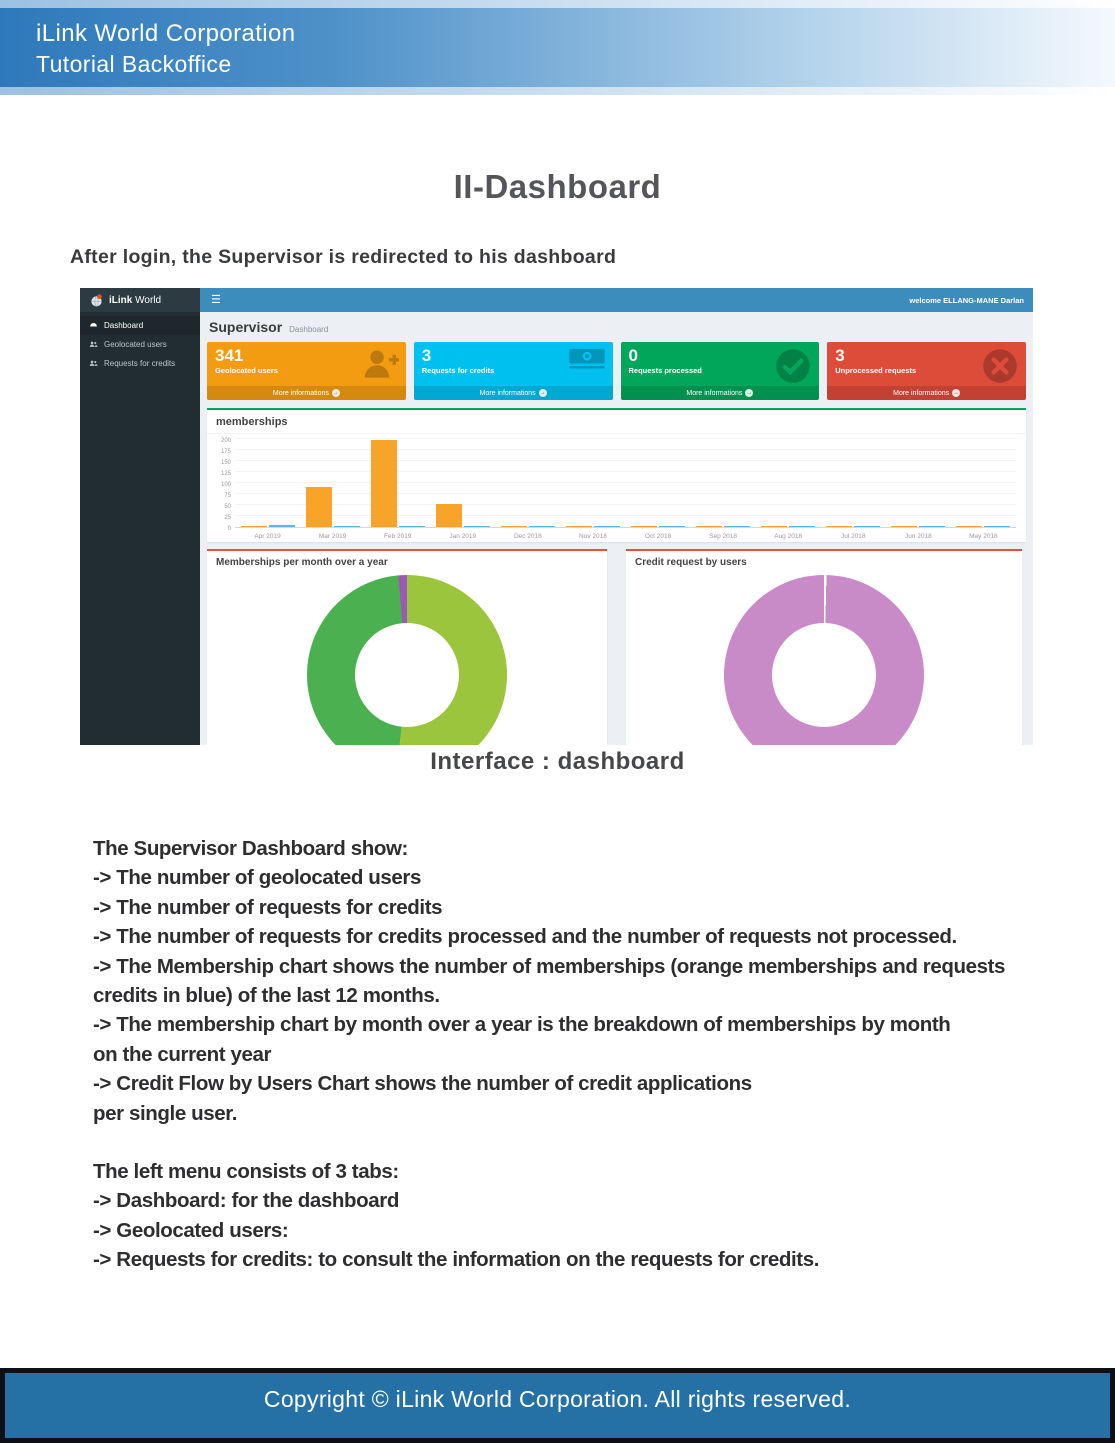 The height and width of the screenshot is (1443, 1115). I want to click on paragraph-line: -> The number of requests for credits, so click(268, 907).